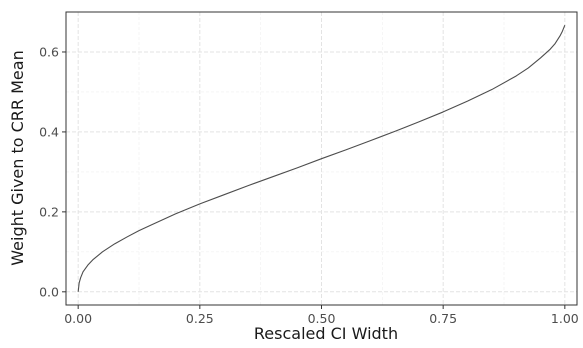 This screenshot has width=583, height=348. I want to click on x-tick-label: 1.00, so click(565, 318).